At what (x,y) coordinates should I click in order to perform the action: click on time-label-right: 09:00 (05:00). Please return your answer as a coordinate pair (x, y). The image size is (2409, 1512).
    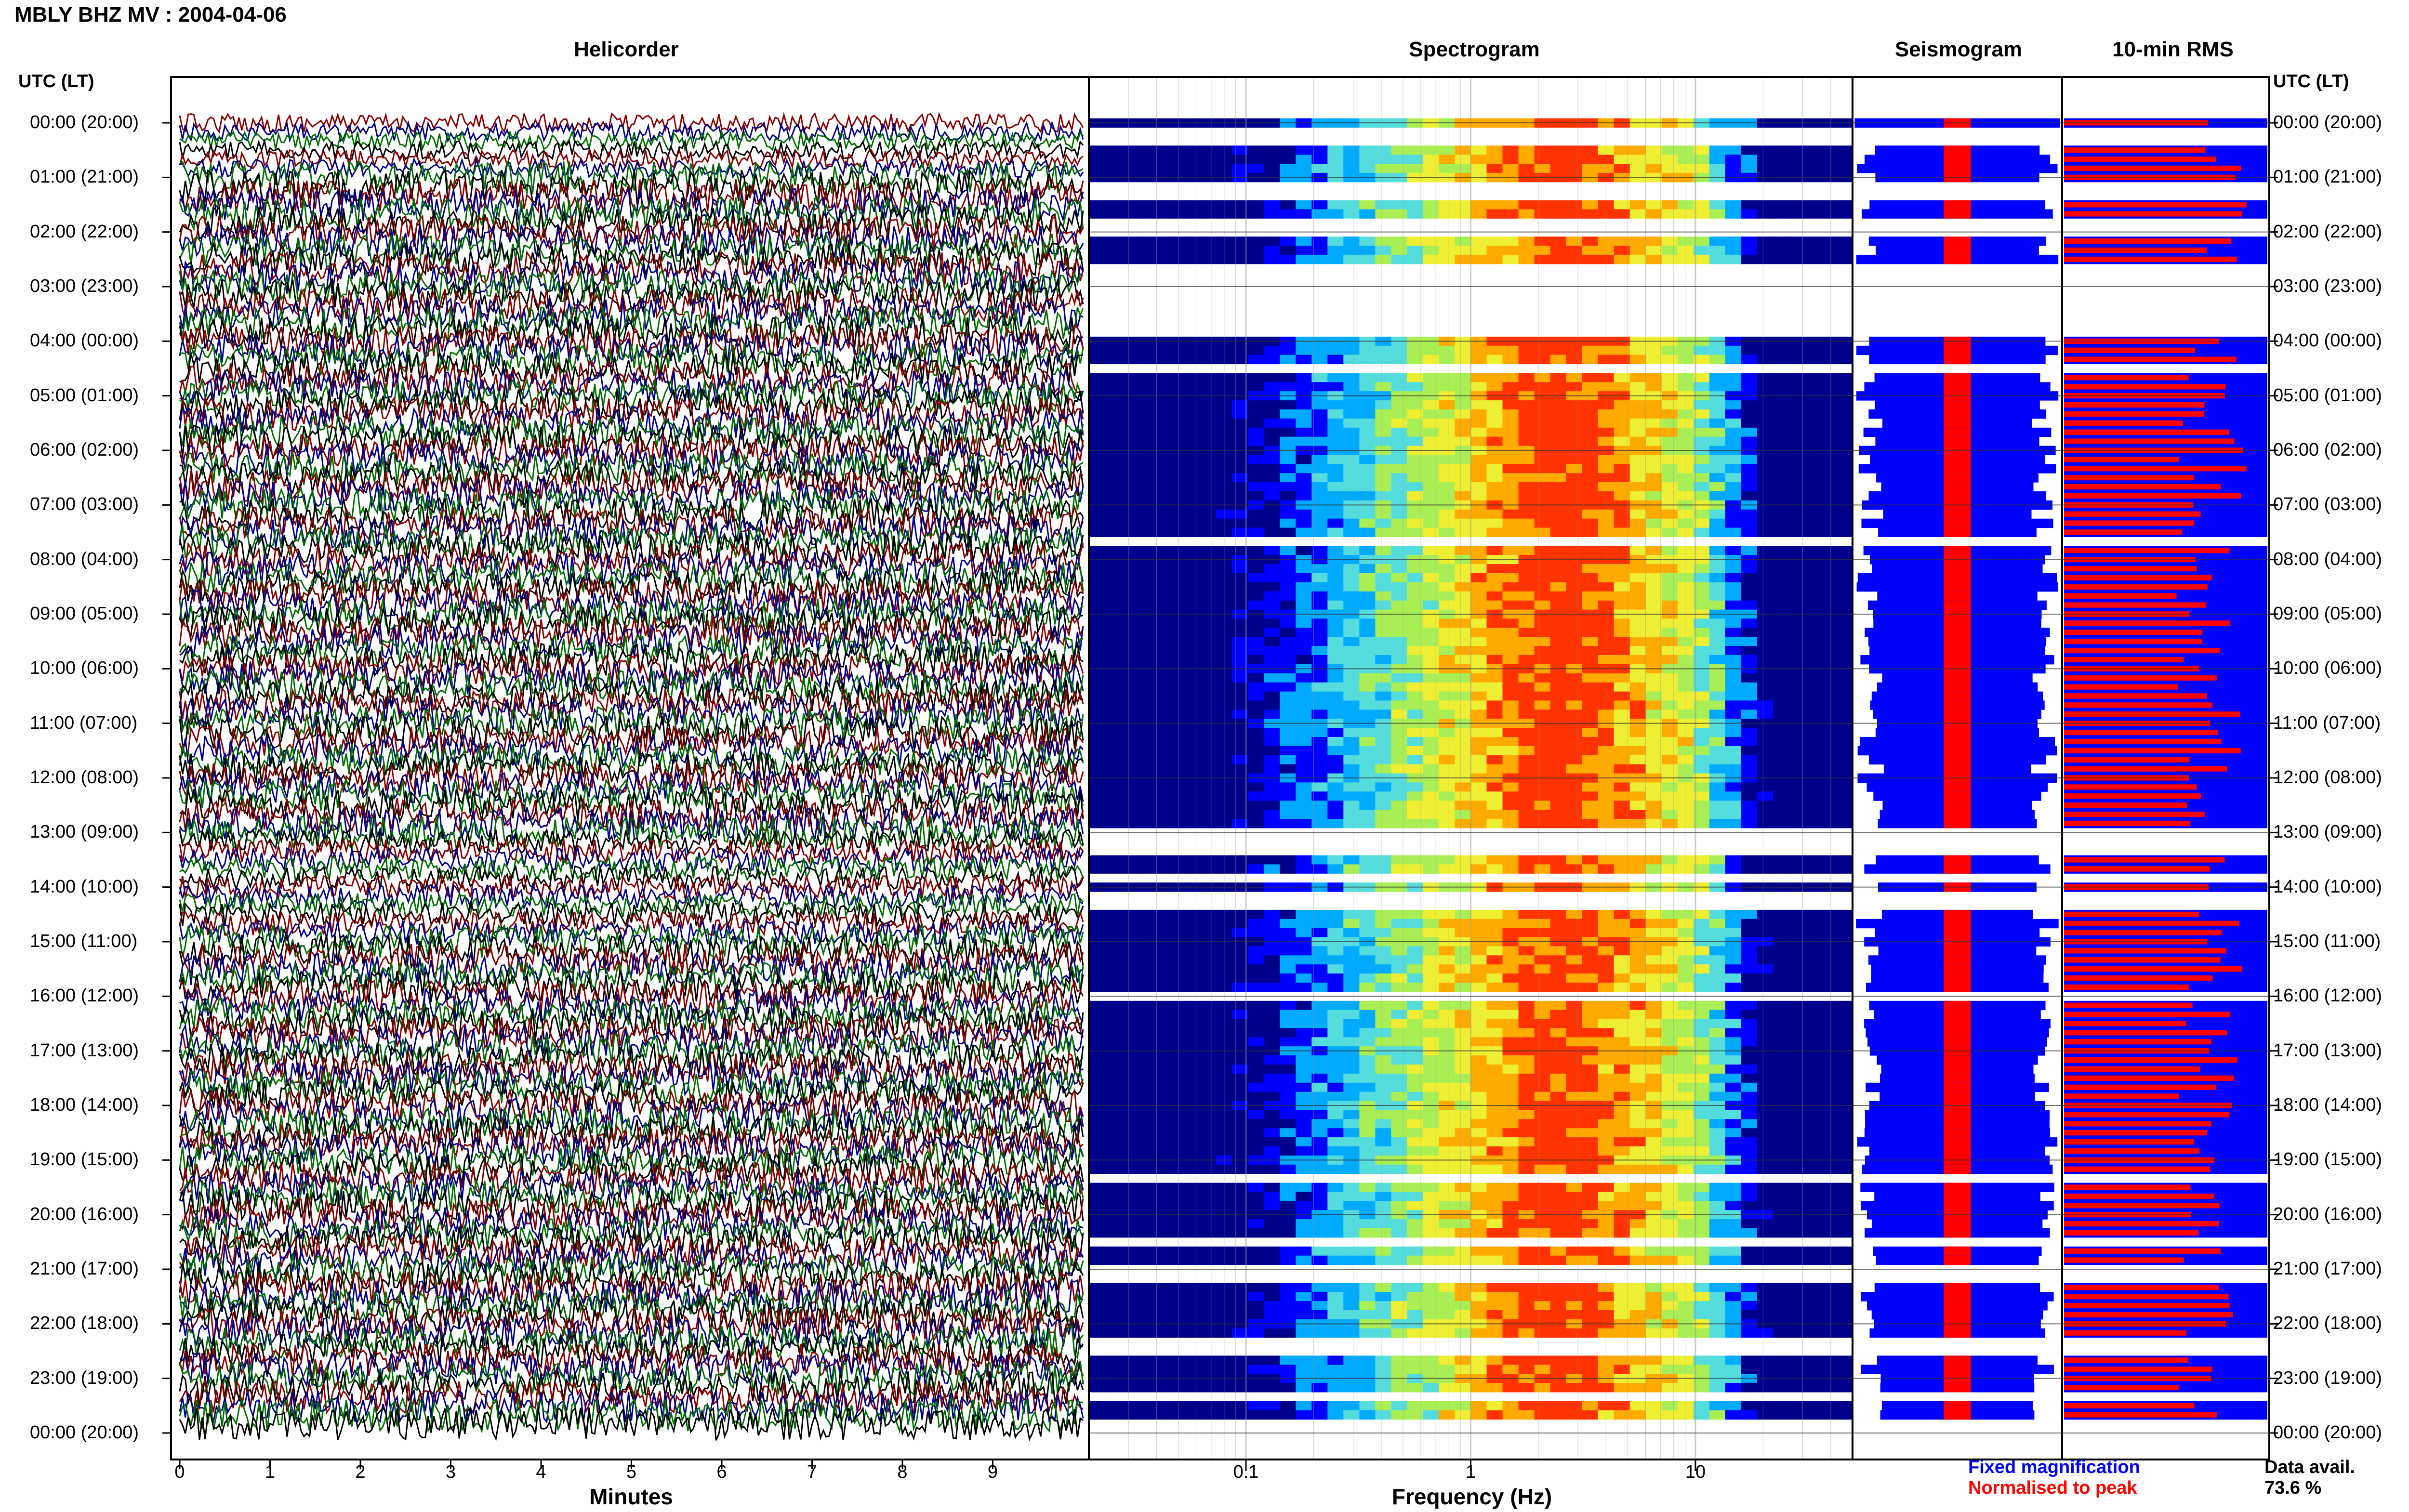
    Looking at the image, I should click on (2328, 614).